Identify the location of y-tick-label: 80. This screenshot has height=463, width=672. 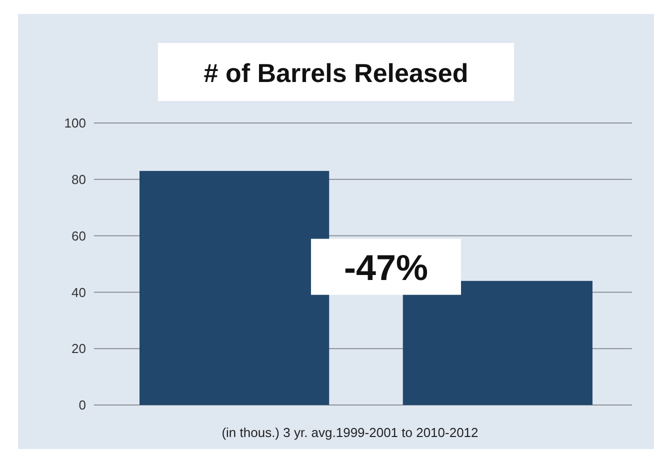
(79, 179).